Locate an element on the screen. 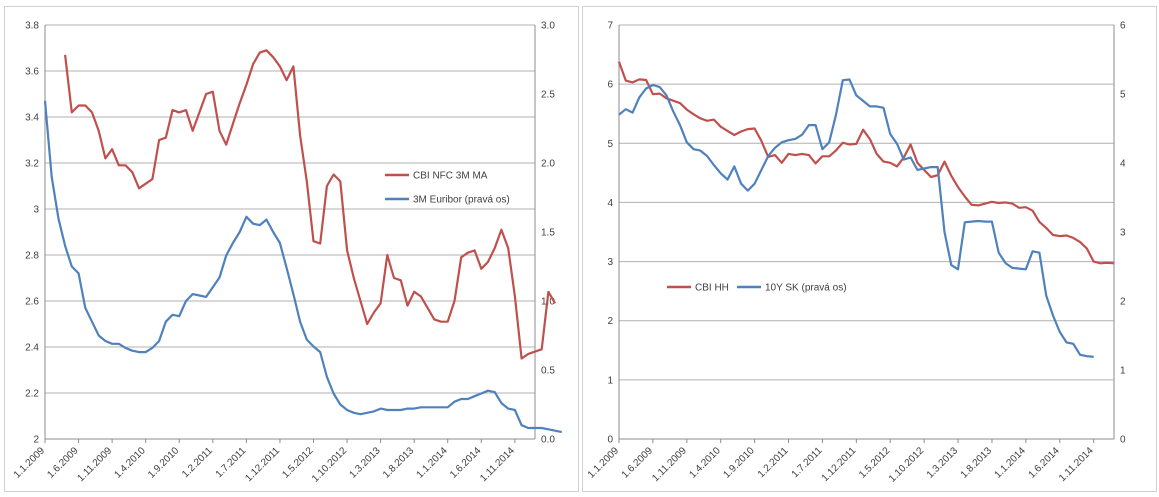  y-right-tick-label: 1.5 is located at coordinates (548, 233).